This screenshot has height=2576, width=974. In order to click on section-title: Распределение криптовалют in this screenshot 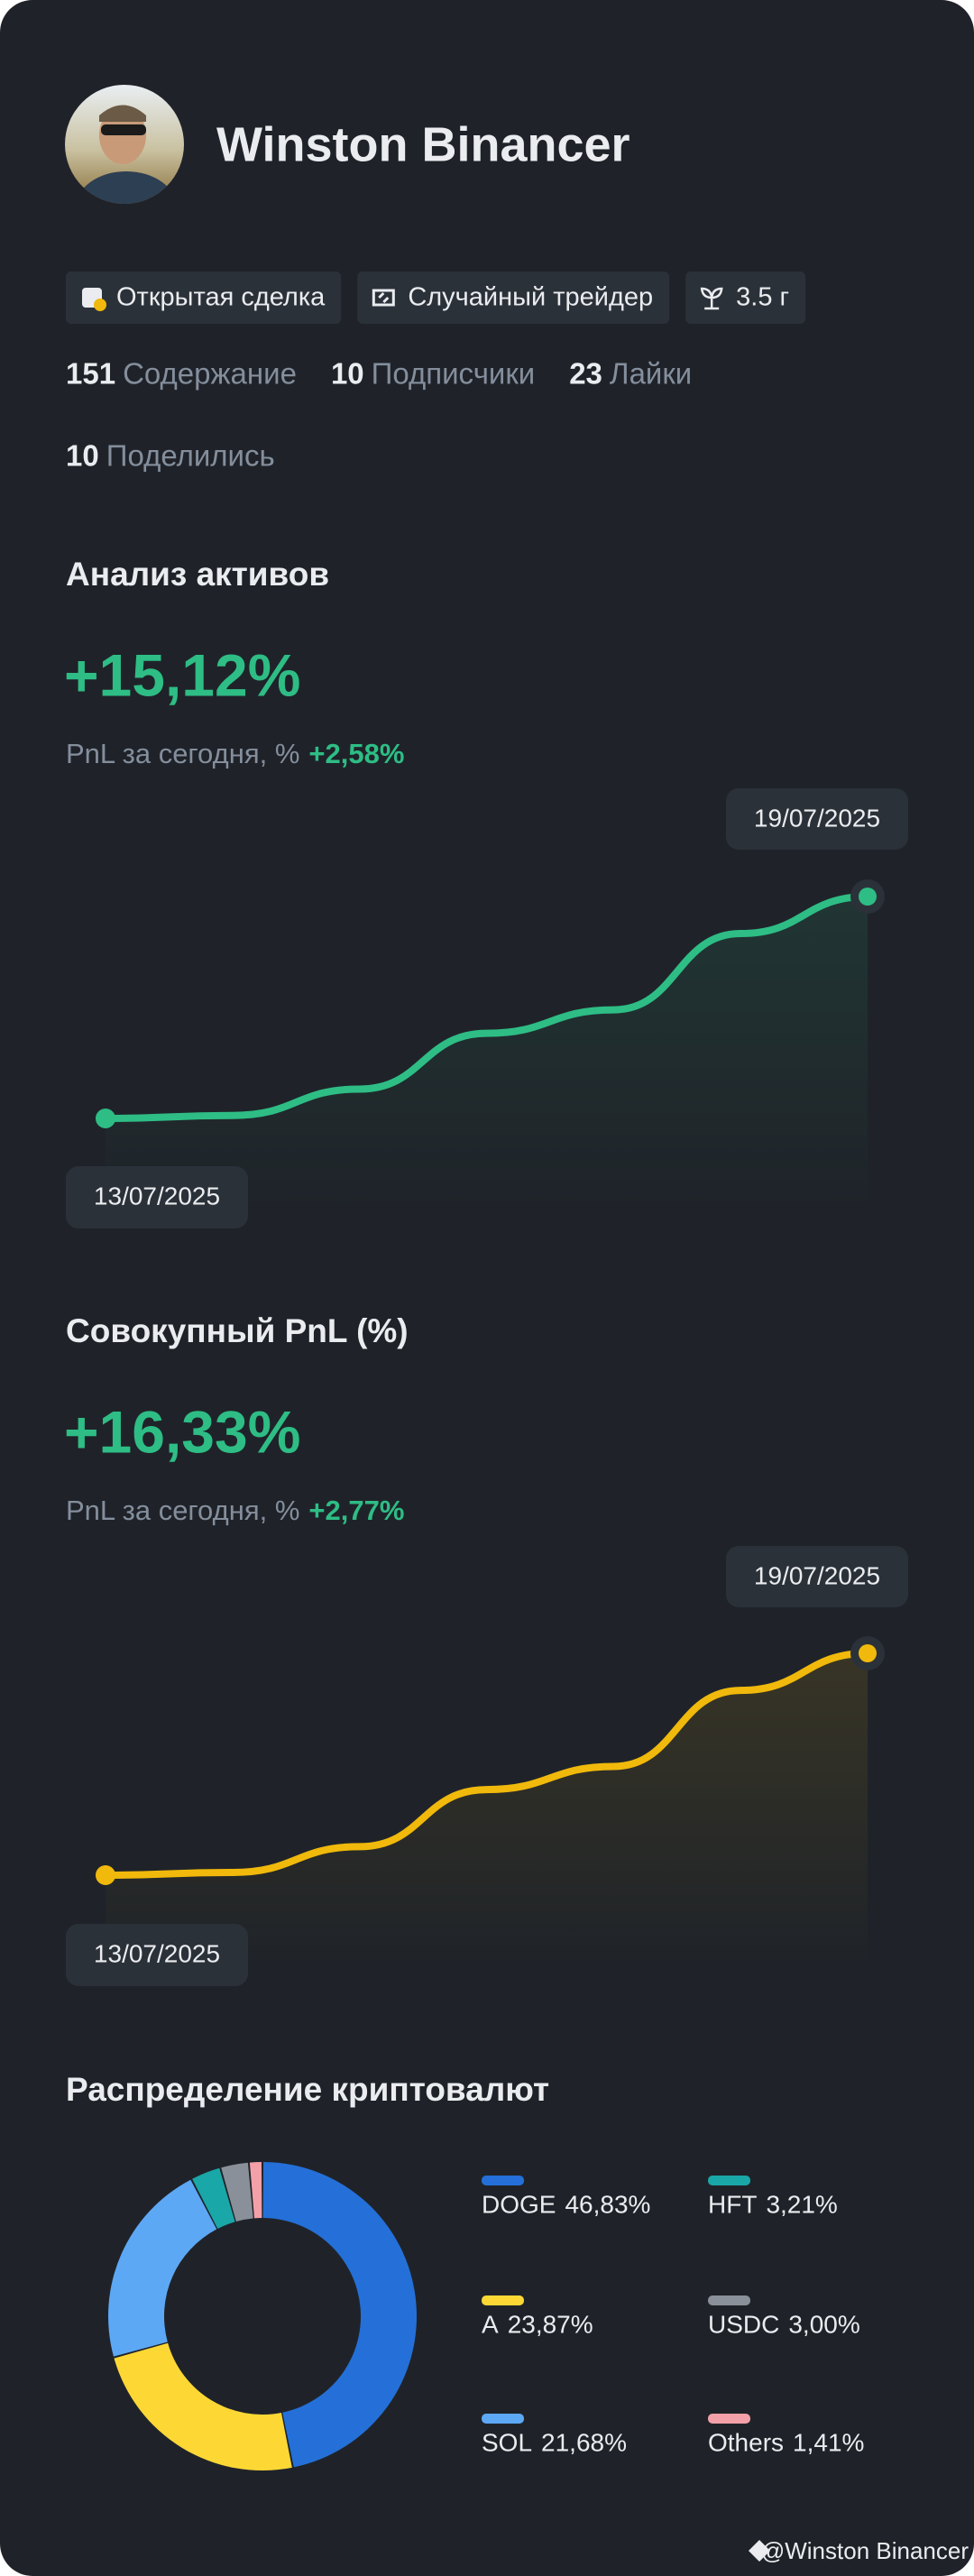, I will do `click(307, 2089)`.